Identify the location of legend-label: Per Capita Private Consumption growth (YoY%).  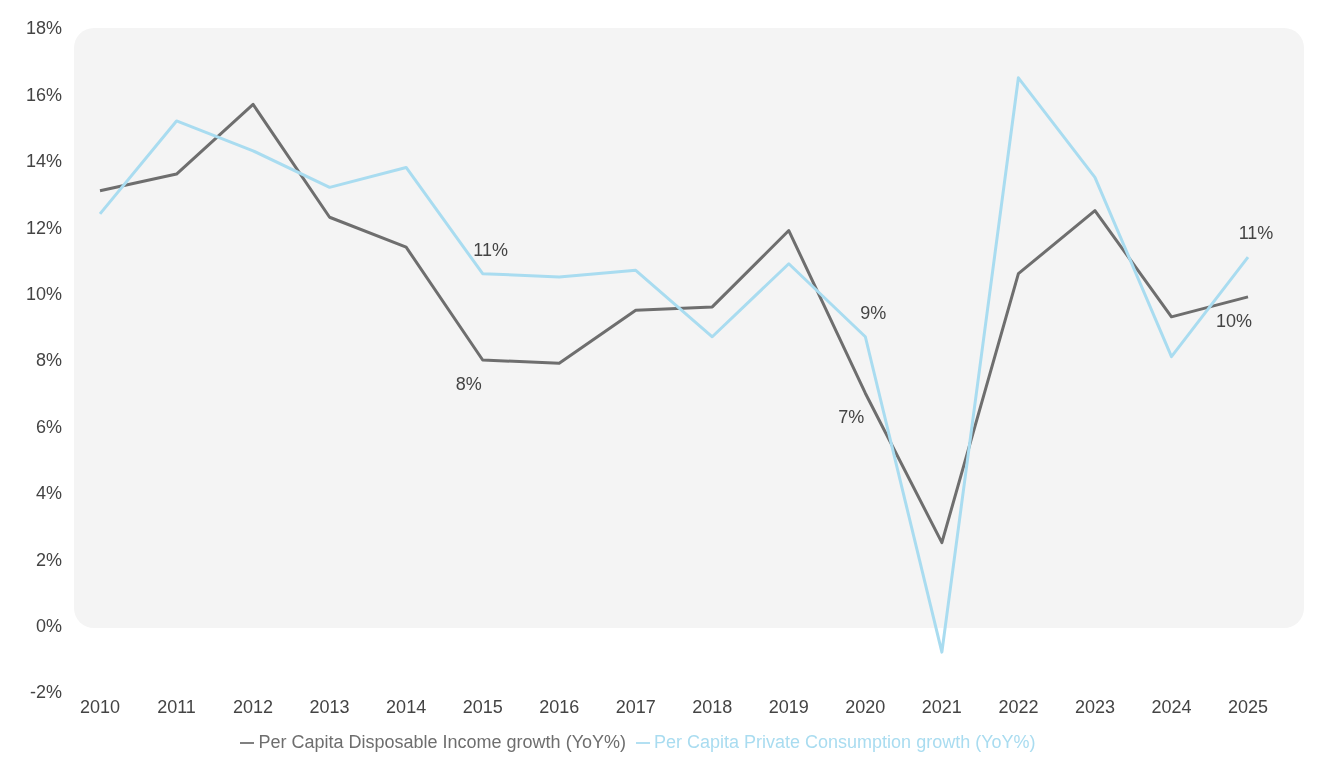
(845, 742).